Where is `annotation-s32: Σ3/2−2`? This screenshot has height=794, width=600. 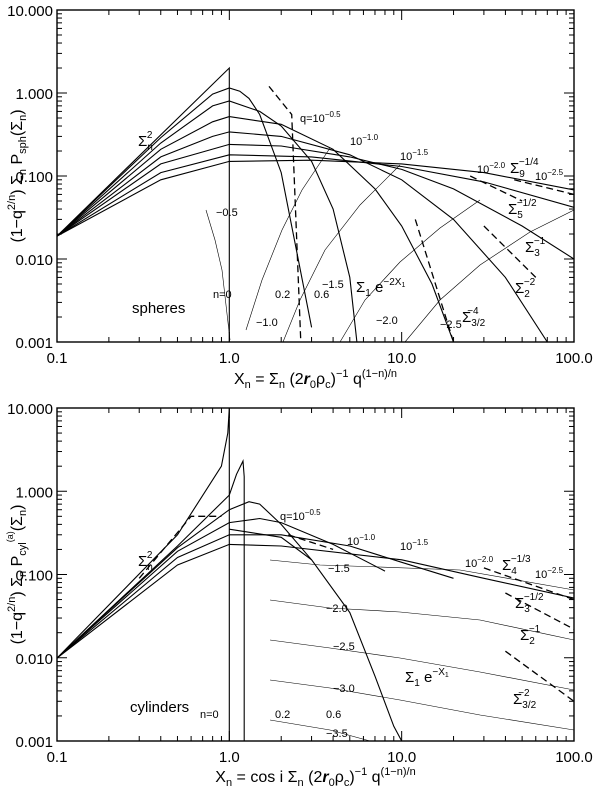 annotation-s32: Σ3/2−2 is located at coordinates (525, 699).